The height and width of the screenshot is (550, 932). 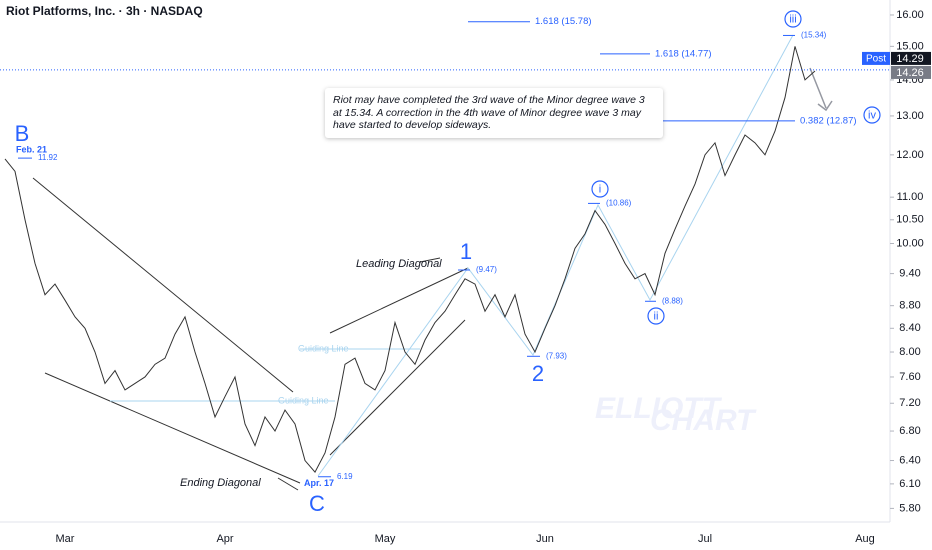 I want to click on wave-label: ii, so click(x=656, y=316).